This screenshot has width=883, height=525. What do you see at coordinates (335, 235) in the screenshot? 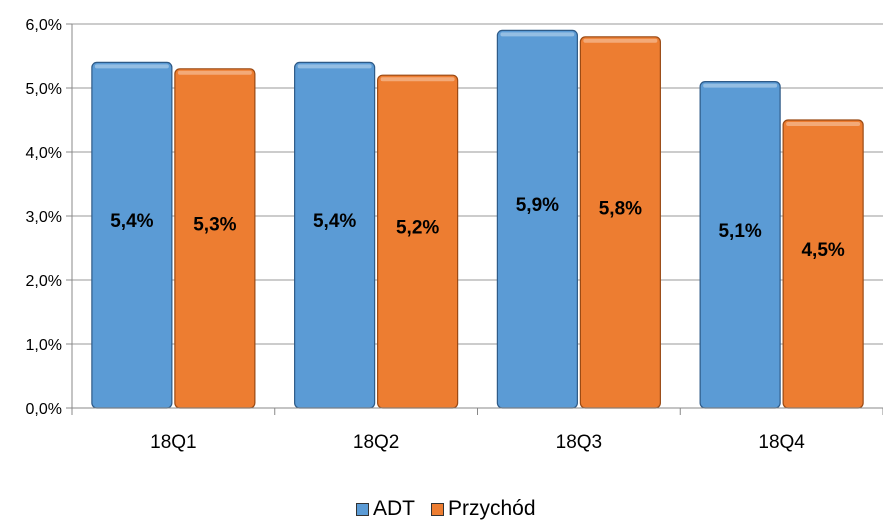
I see `bar-adt-18q2` at bounding box center [335, 235].